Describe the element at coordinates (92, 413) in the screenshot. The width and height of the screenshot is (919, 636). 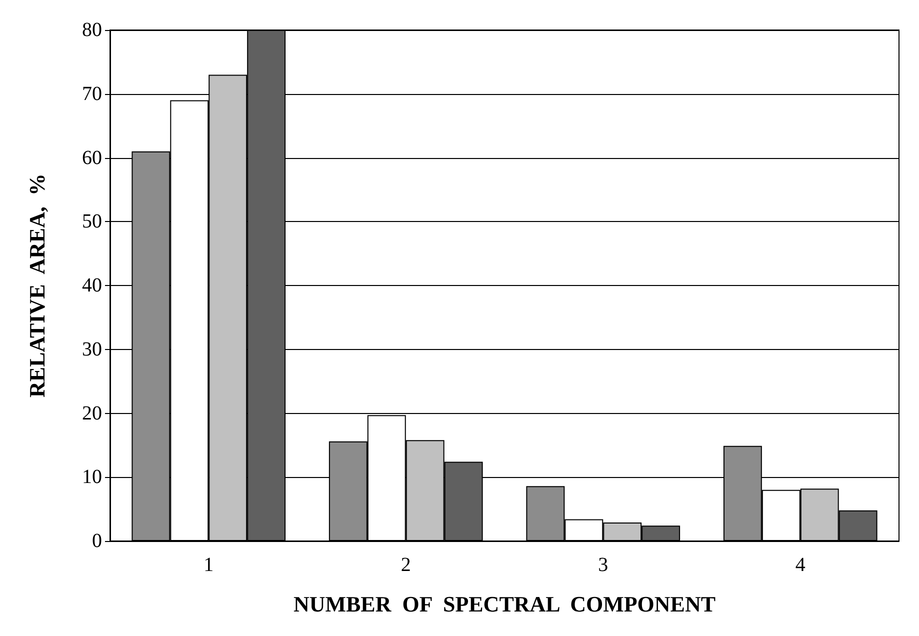
I see `y-tick-label: 20` at that location.